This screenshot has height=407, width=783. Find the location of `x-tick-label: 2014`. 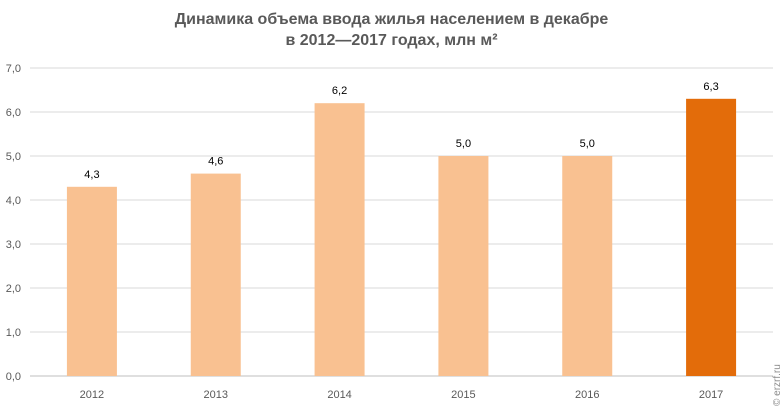

x-tick-label: 2014 is located at coordinates (339, 395).